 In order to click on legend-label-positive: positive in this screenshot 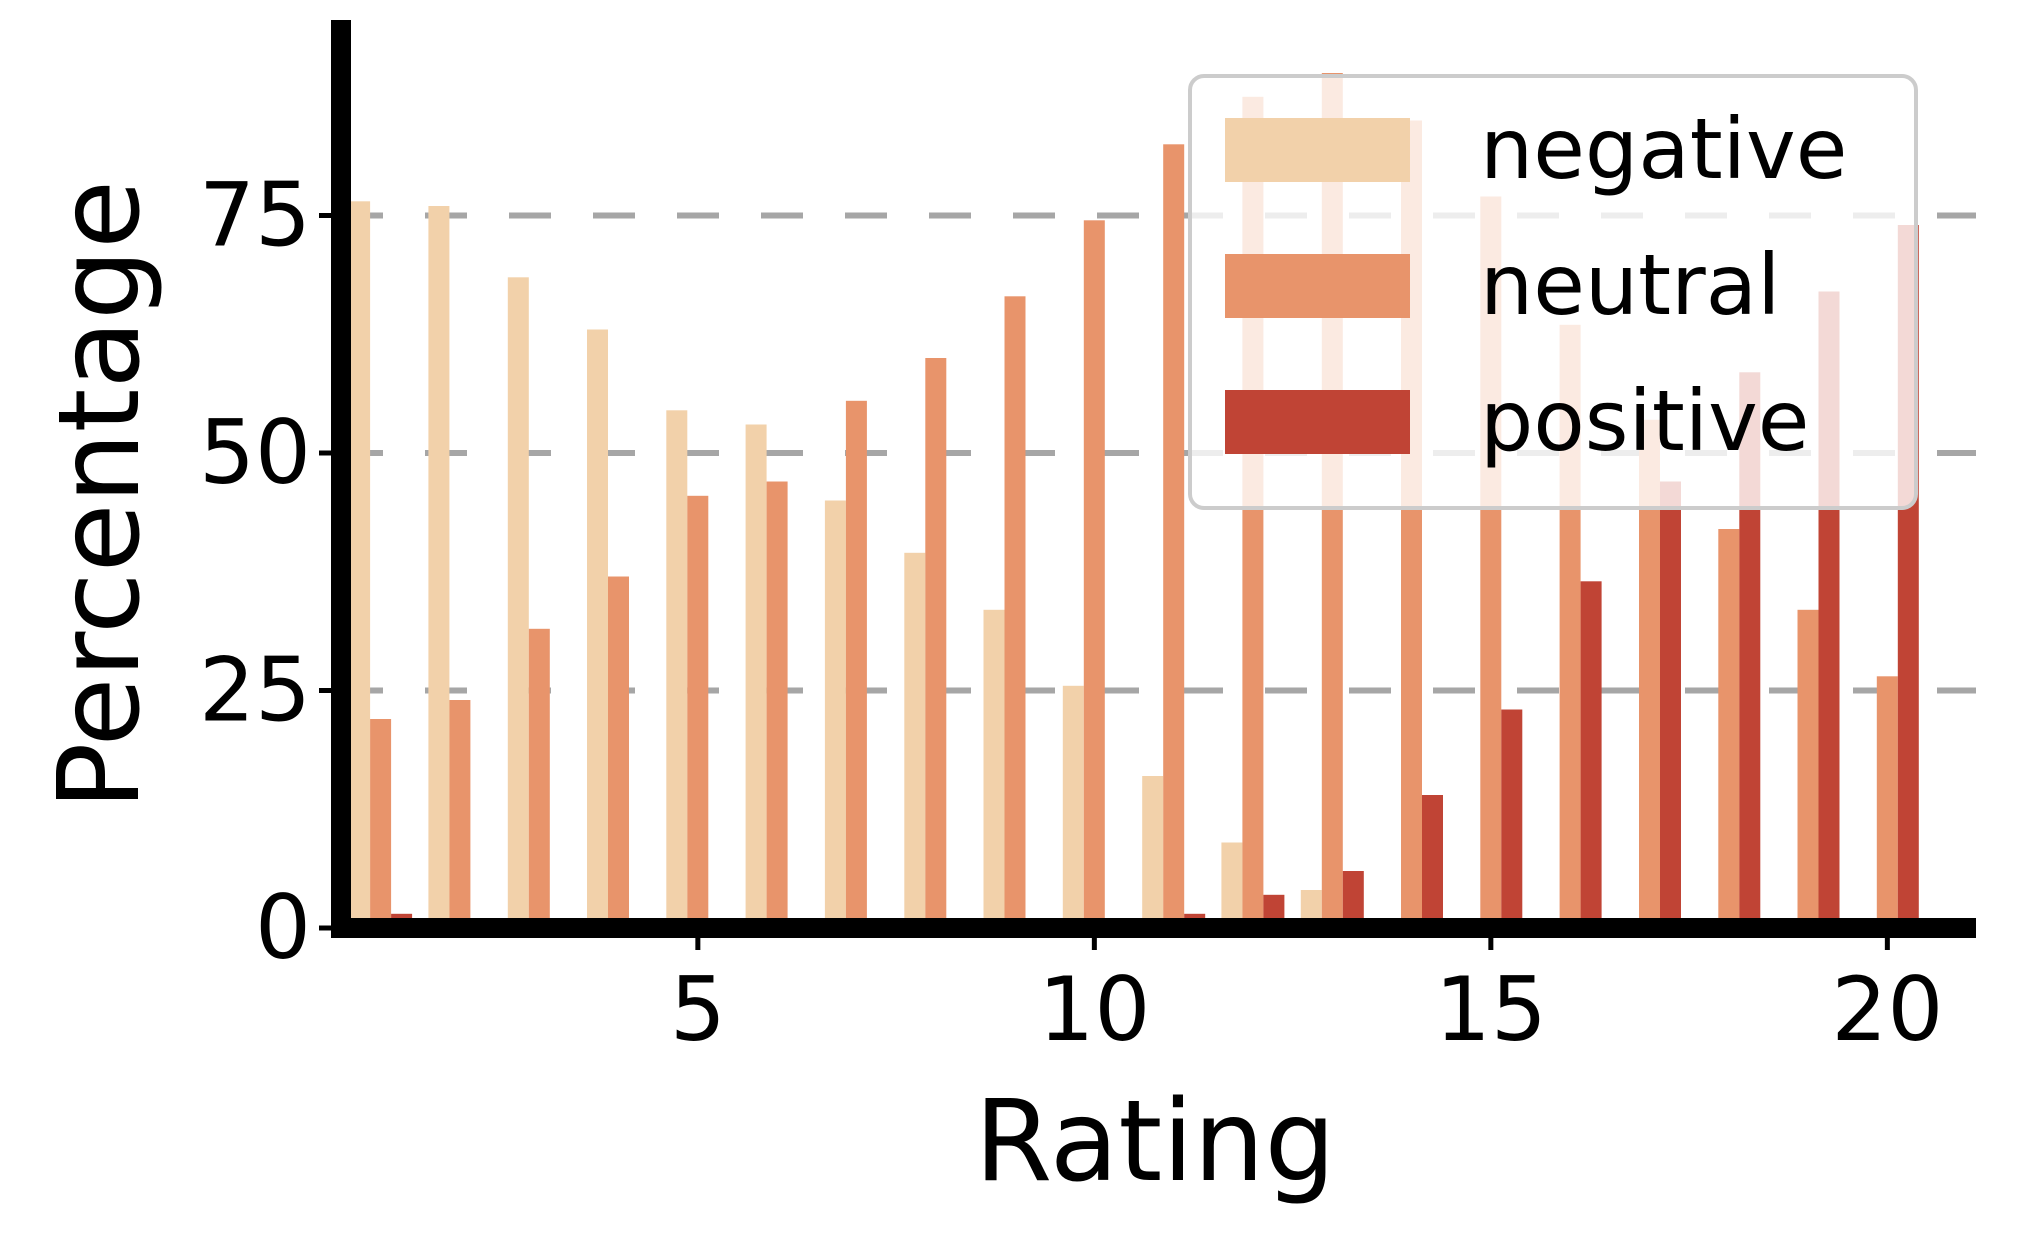, I will do `click(1644, 421)`.